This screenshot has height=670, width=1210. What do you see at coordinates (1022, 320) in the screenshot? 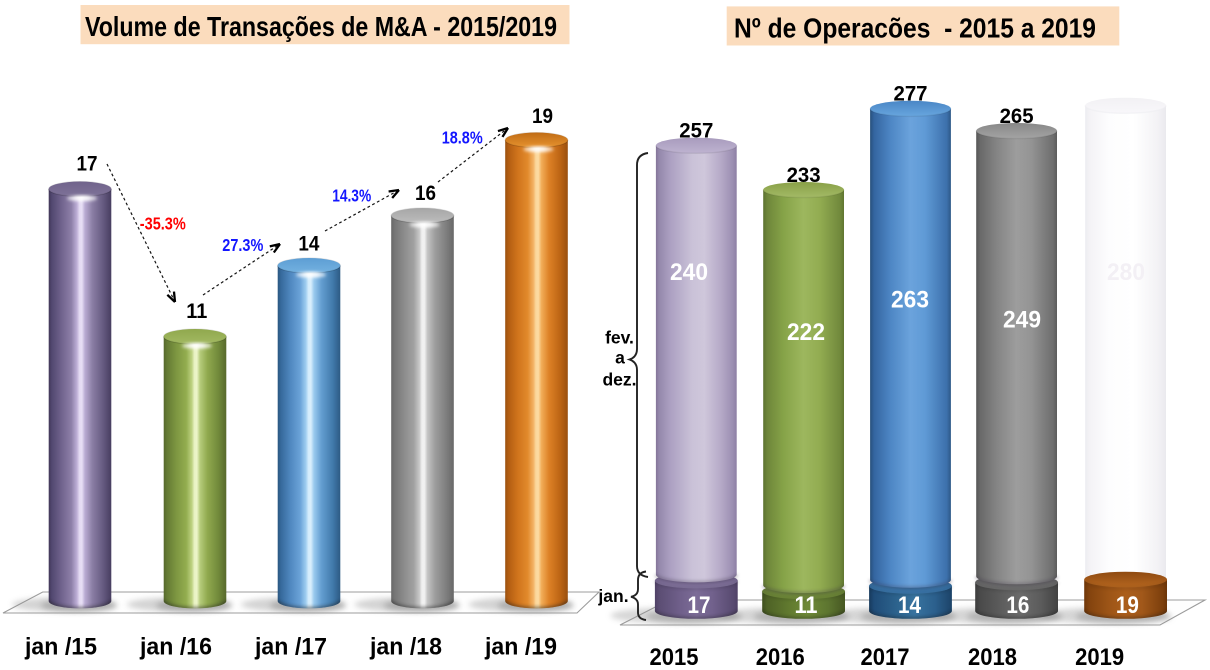
I see `svg-text: 249` at bounding box center [1022, 320].